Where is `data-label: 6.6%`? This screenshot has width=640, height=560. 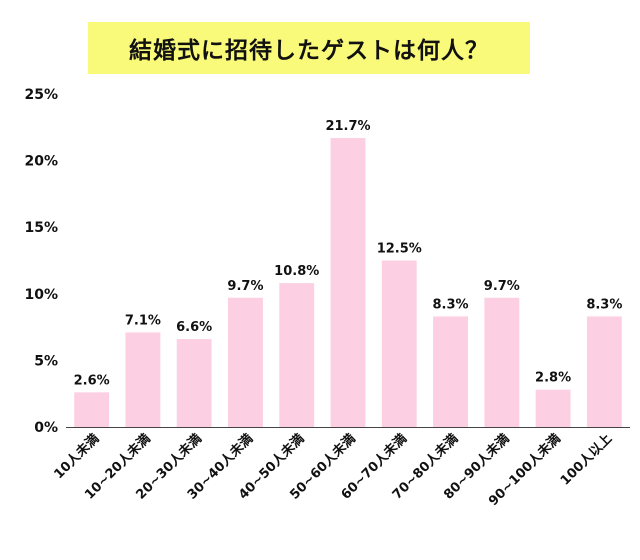 data-label: 6.6% is located at coordinates (194, 327).